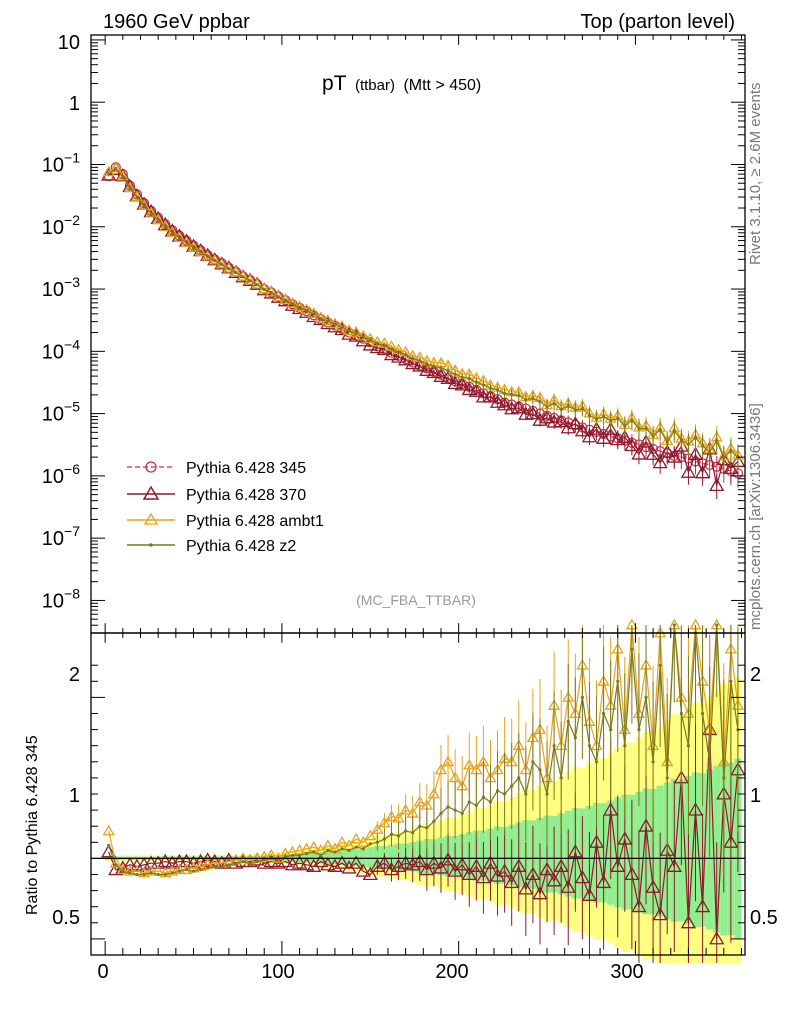 Image resolution: width=786 pixels, height=1029 pixels. I want to click on ratio-tick-label: 0.5, so click(66, 918).